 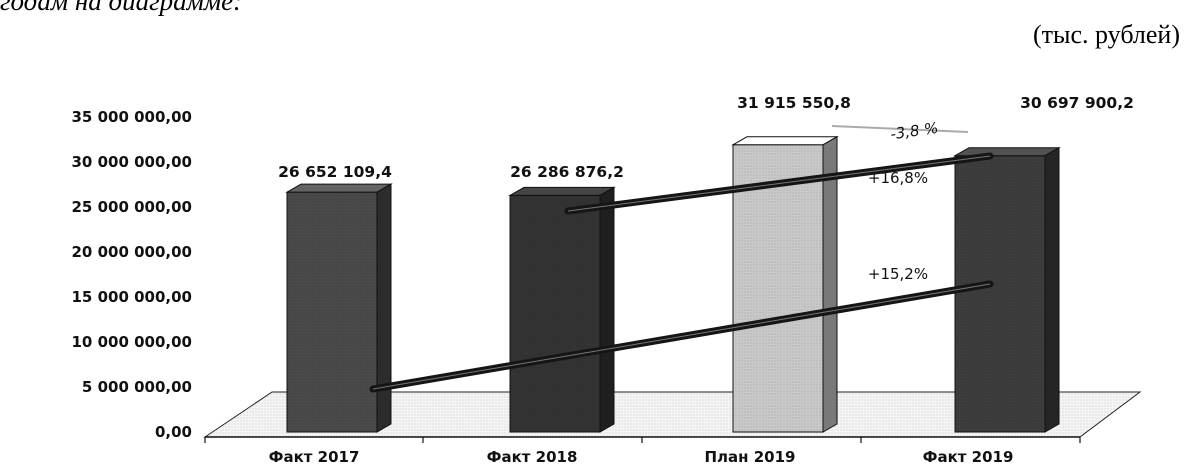 I want to click on category-label: Факт 2019, so click(x=968, y=456).